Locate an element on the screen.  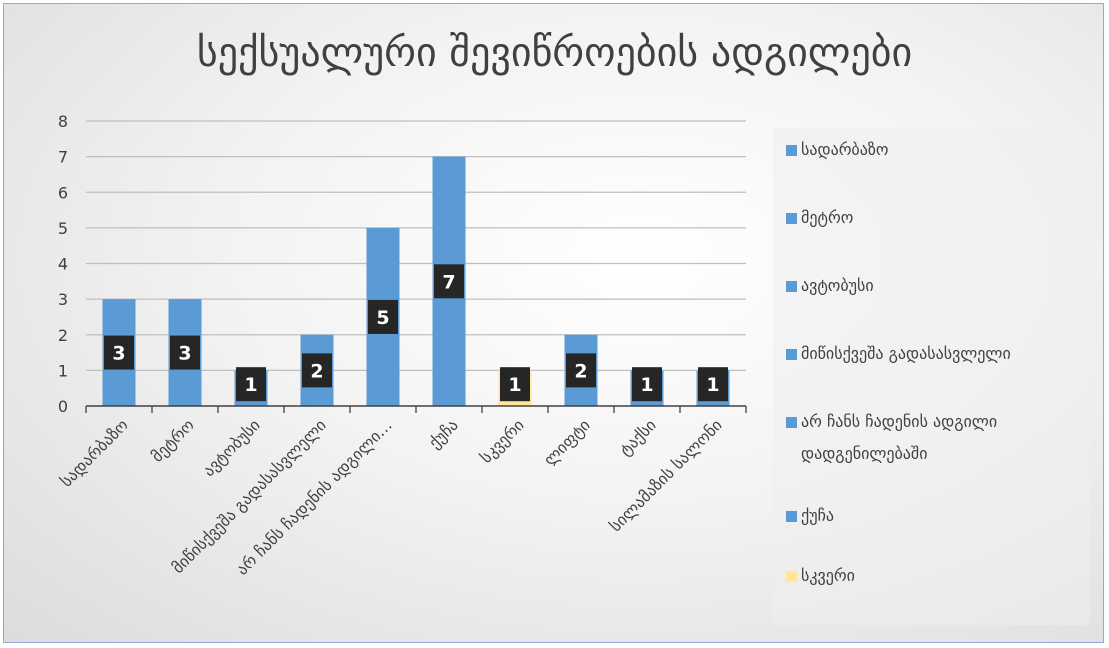
legend-label: მეტრო is located at coordinates (827, 217).